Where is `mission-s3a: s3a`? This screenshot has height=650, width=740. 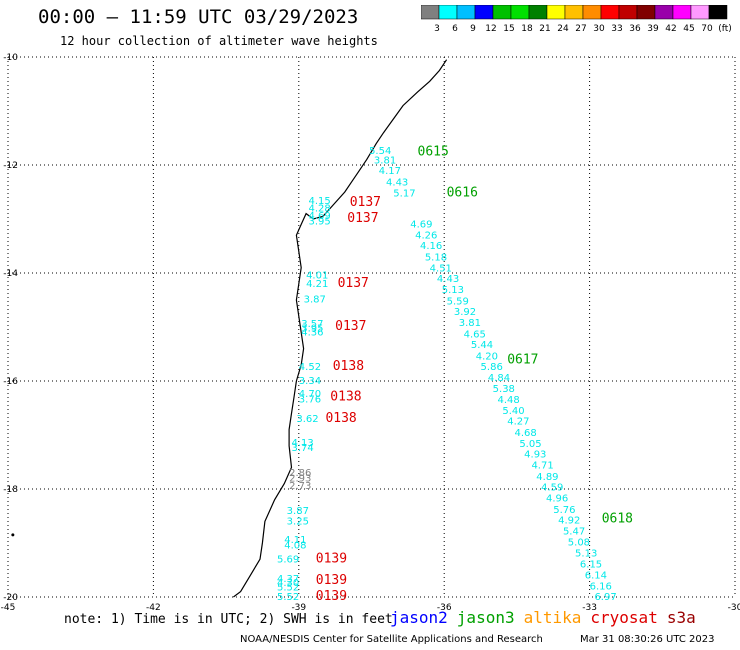
mission-s3a: s3a is located at coordinates (681, 617).